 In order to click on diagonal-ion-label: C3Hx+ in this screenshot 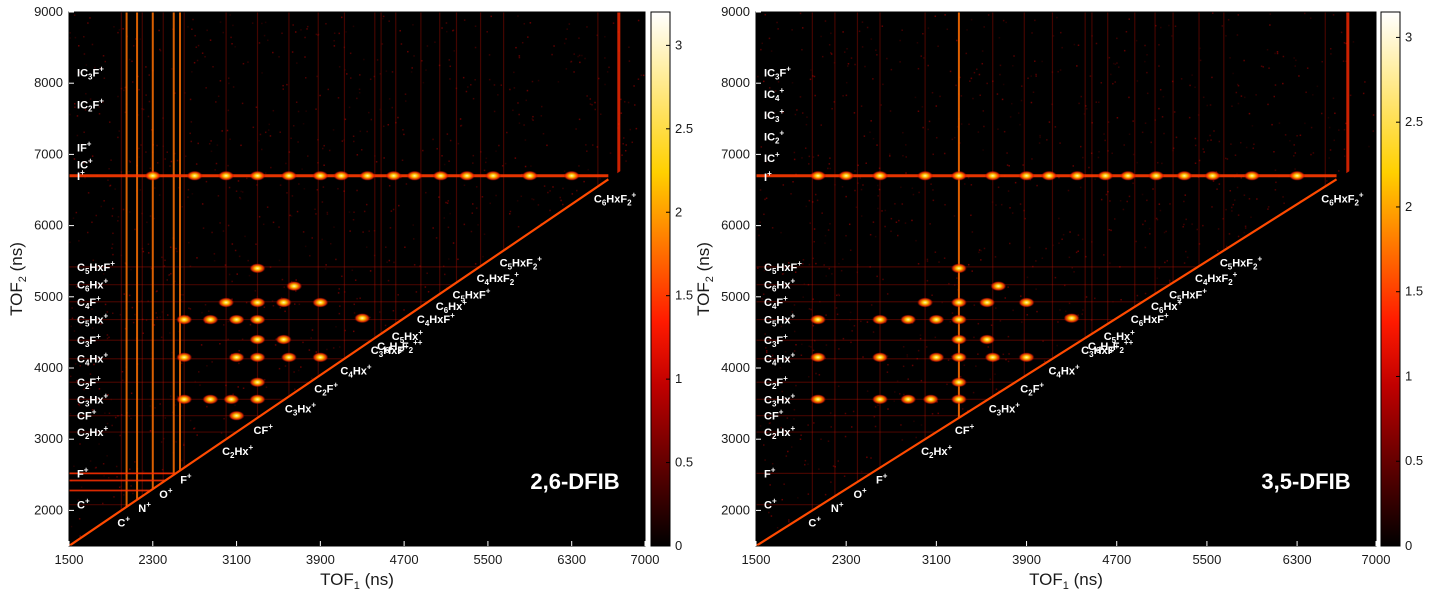, I will do `click(1004, 408)`.